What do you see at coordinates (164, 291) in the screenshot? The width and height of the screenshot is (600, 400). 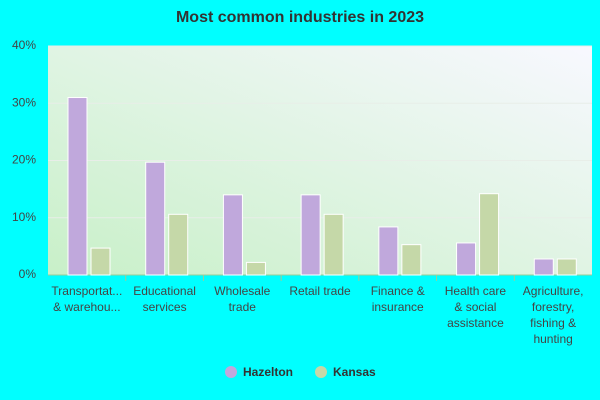 I see `x-tick-label: Educational` at bounding box center [164, 291].